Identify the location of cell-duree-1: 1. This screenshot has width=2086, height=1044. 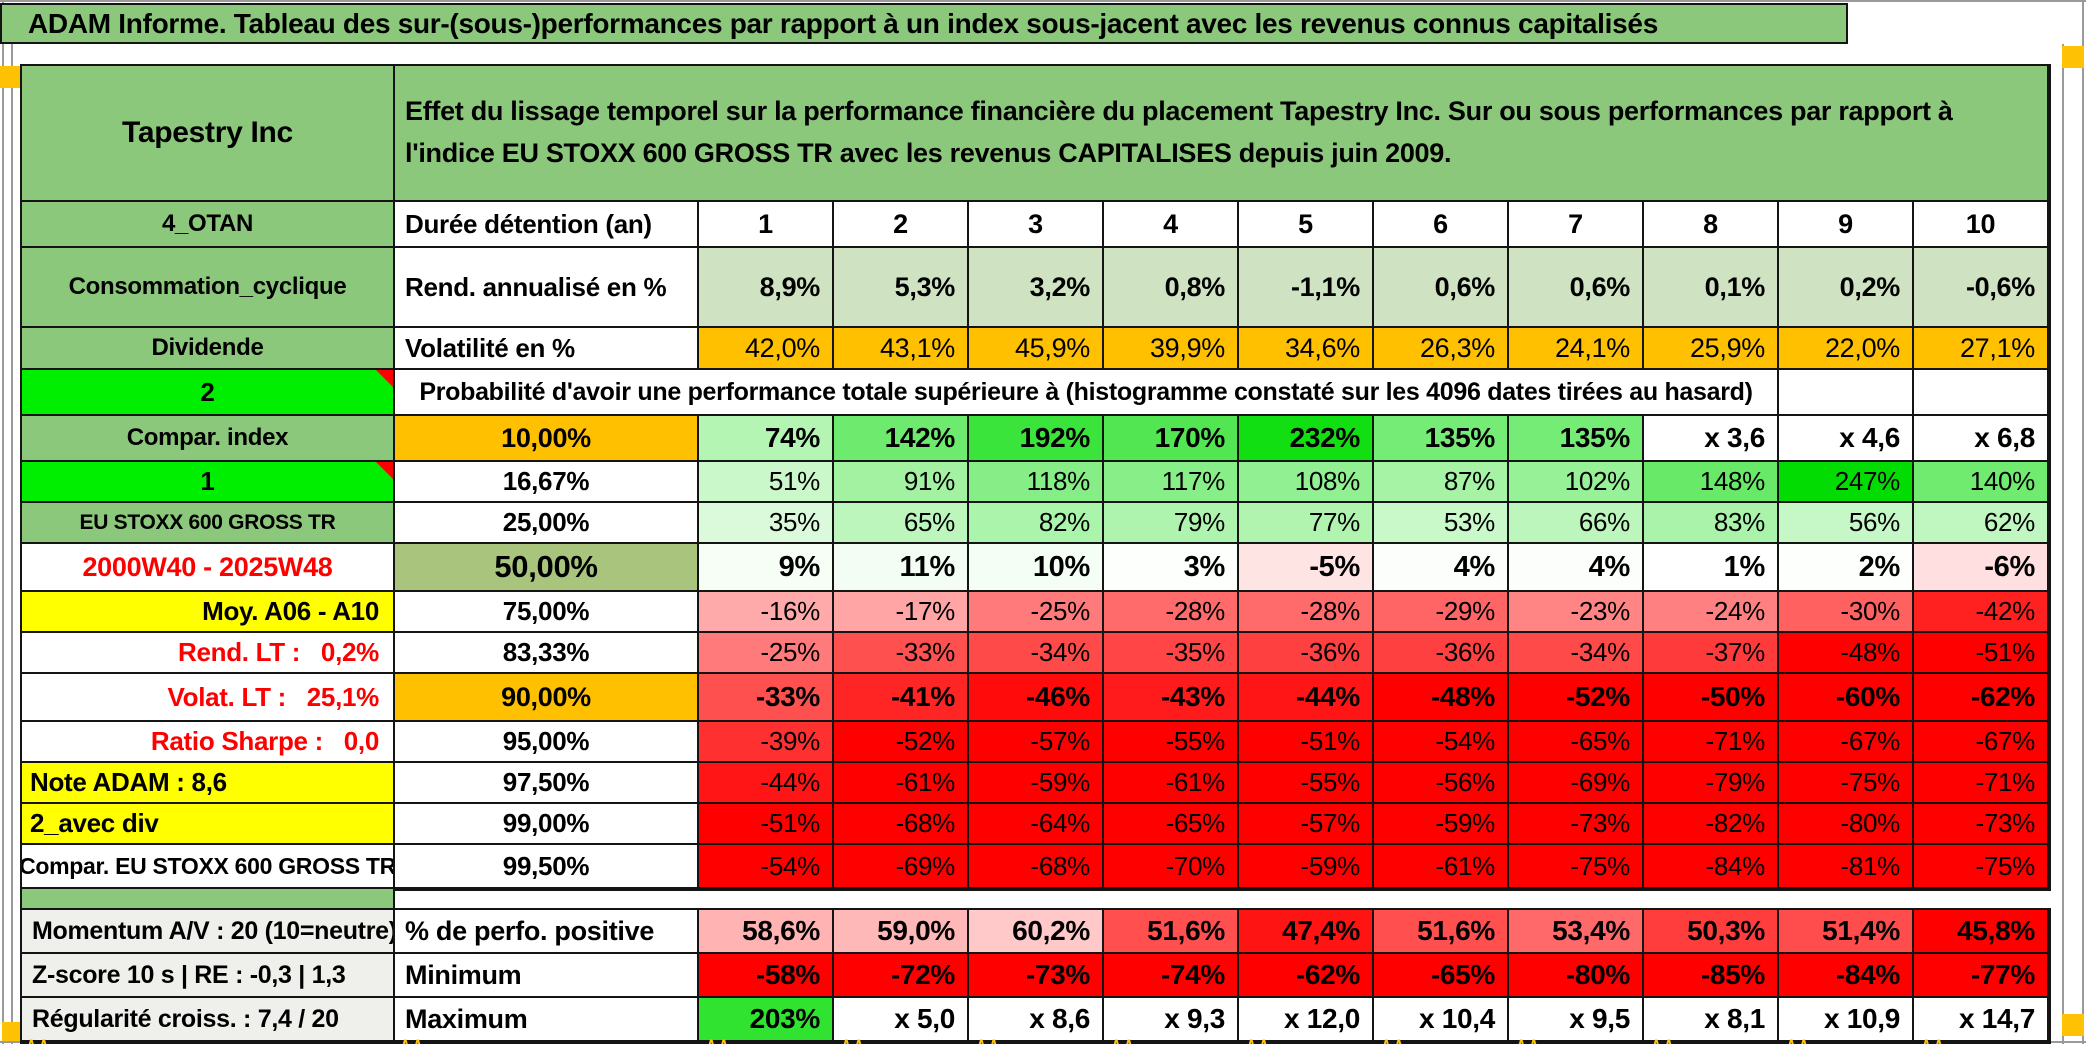
(766, 225).